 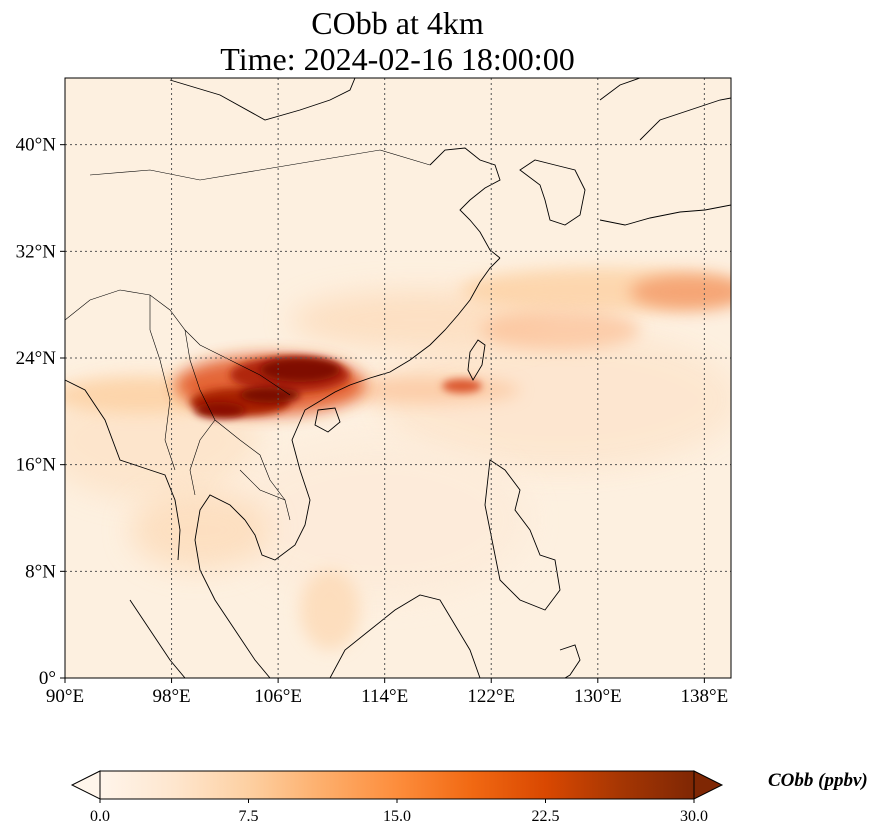 What do you see at coordinates (265, 495) in the screenshot?
I see `cambodia-border` at bounding box center [265, 495].